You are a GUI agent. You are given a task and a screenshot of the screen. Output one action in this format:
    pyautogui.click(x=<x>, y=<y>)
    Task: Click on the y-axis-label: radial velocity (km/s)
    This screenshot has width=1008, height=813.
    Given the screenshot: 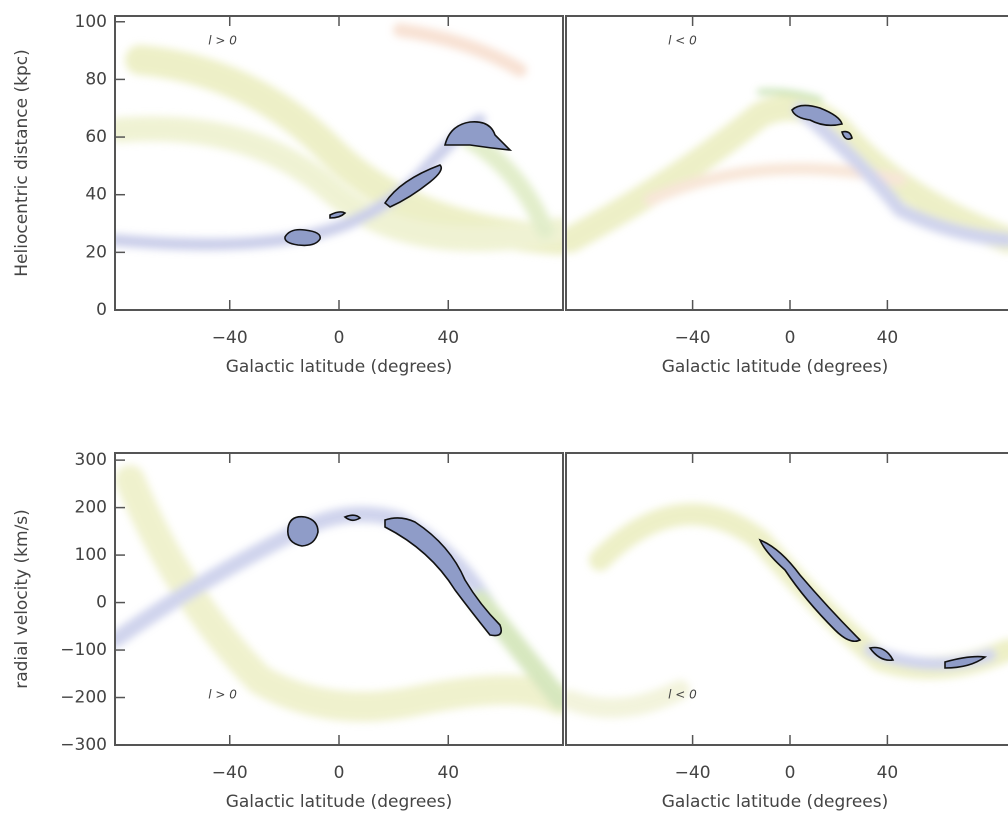 What is the action you would take?
    pyautogui.click(x=22, y=599)
    